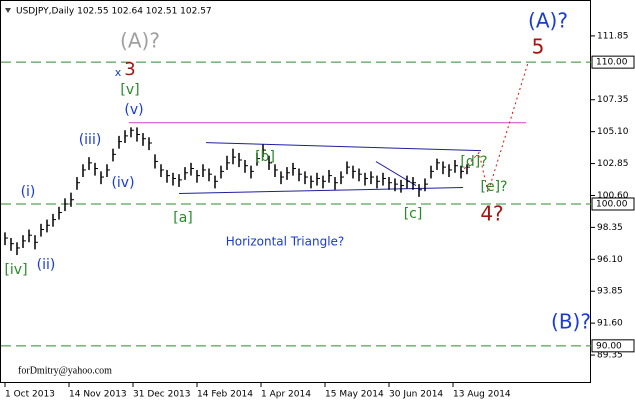 The height and width of the screenshot is (403, 635). I want to click on wave-label: [v], so click(129, 90).